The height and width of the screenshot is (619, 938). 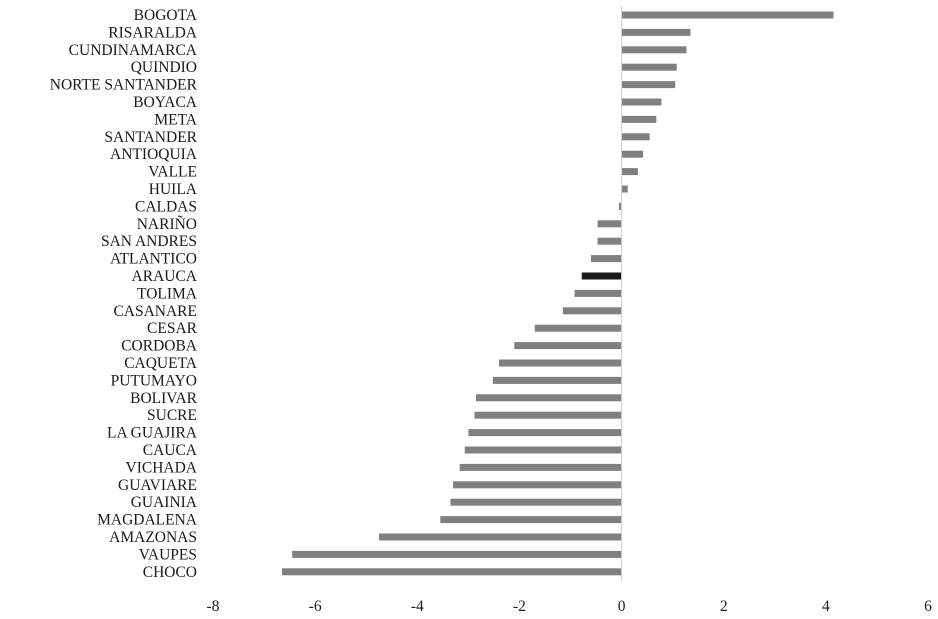 I want to click on bar-cordoba, so click(x=568, y=346).